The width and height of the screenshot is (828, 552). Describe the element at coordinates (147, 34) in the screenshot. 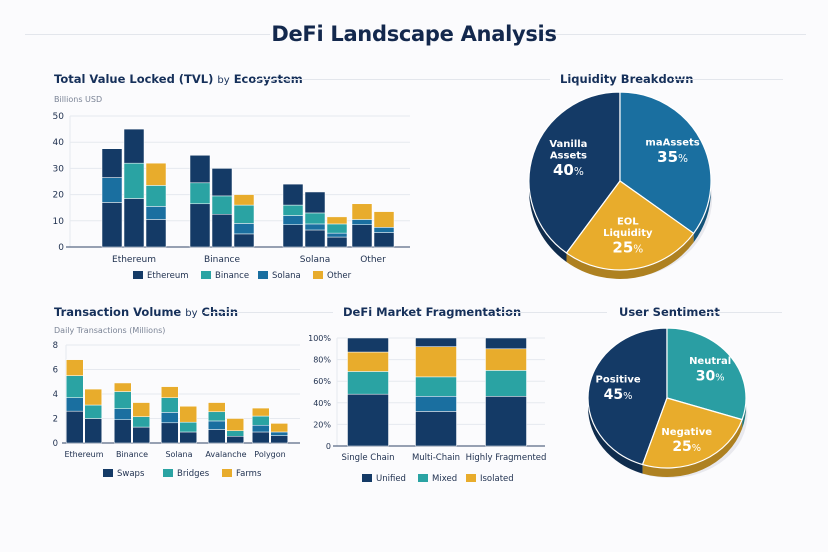

I see `title-rule-left` at that location.